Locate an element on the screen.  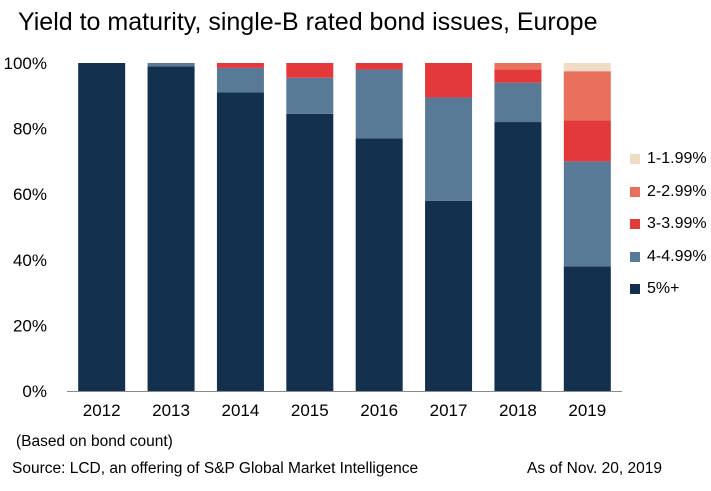
y-tick-label: 40% is located at coordinates (30, 260).